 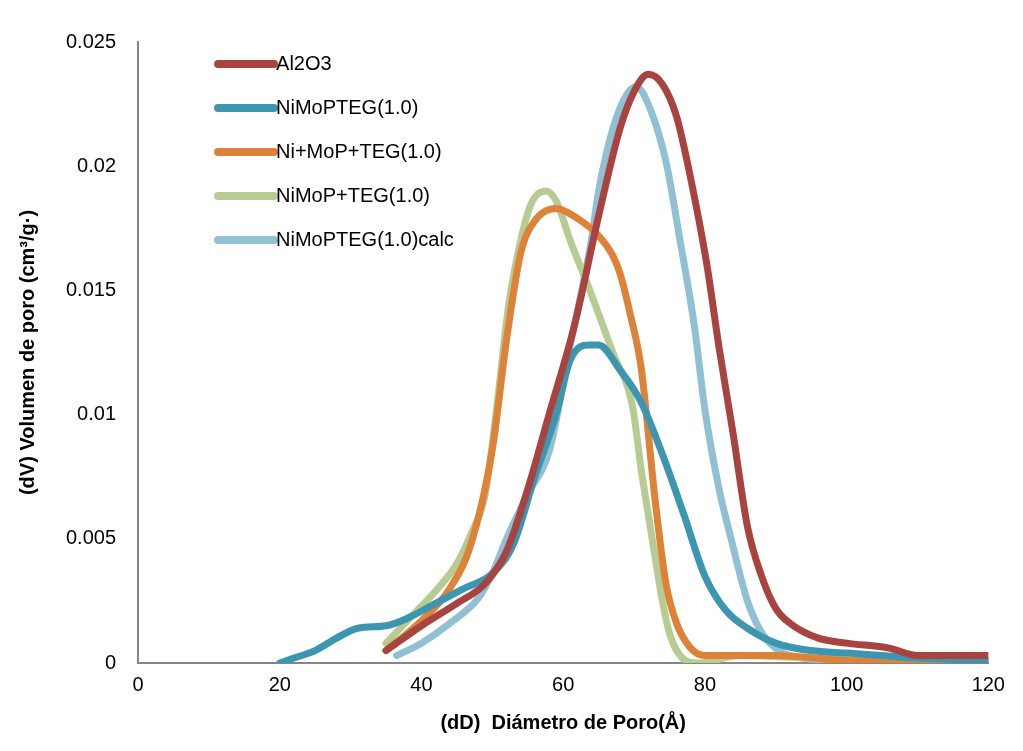 What do you see at coordinates (91, 40) in the screenshot?
I see `y-tick-label: 0.025` at bounding box center [91, 40].